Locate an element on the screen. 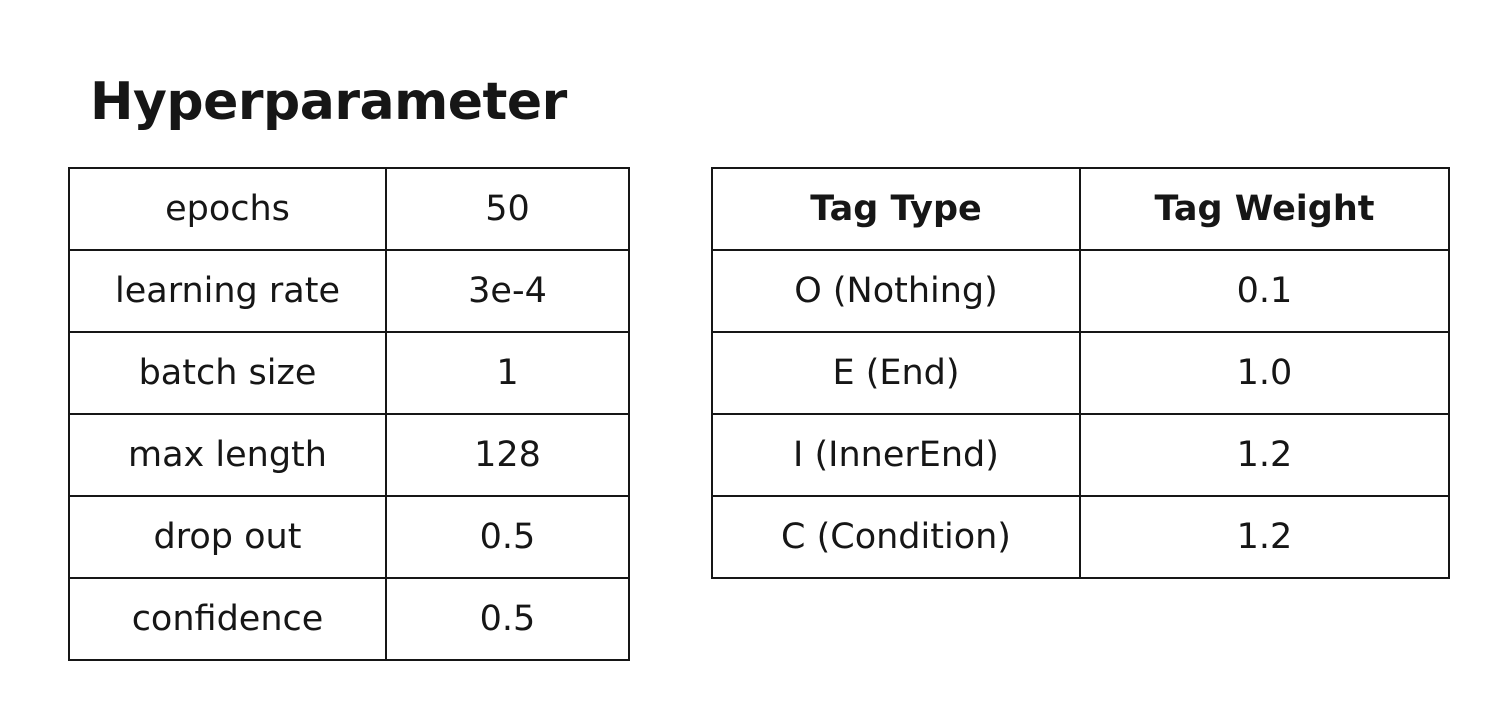 This screenshot has width=1507, height=701. hyperparameter-name: confidence is located at coordinates (227, 619).